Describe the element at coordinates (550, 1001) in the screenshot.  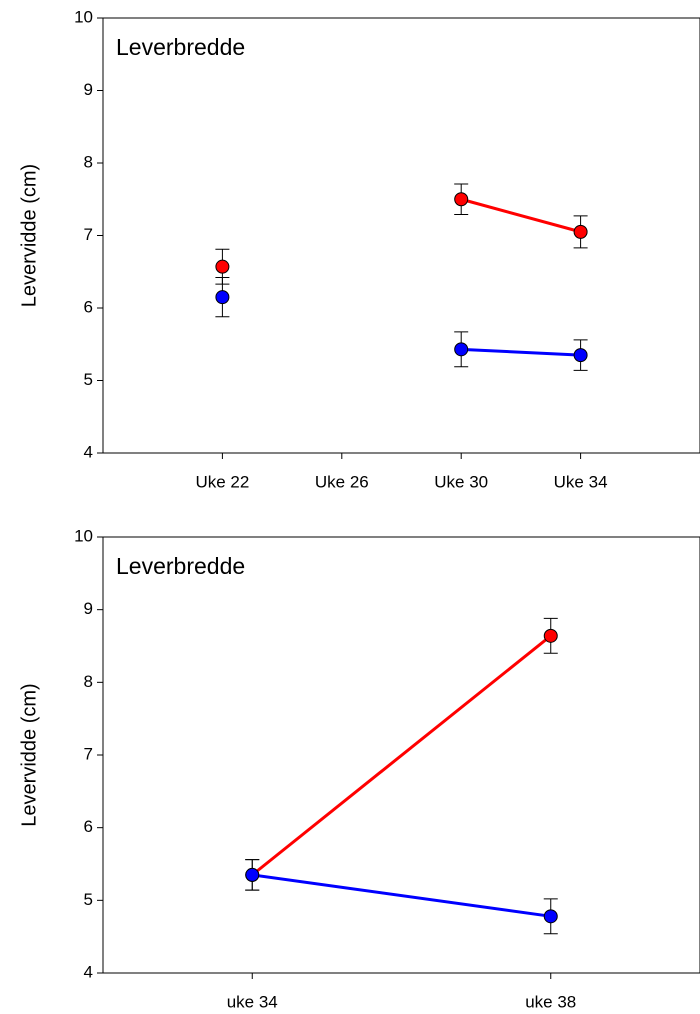
I see `x-tick-label: uke 38` at that location.